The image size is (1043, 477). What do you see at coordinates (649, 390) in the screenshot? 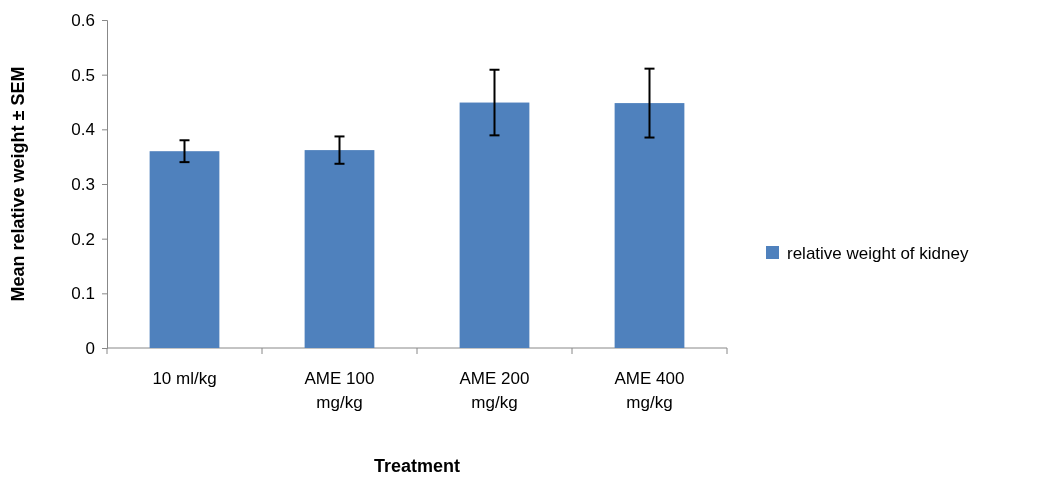
I see `x-tick-label: AME 400 mg/kg` at bounding box center [649, 390].